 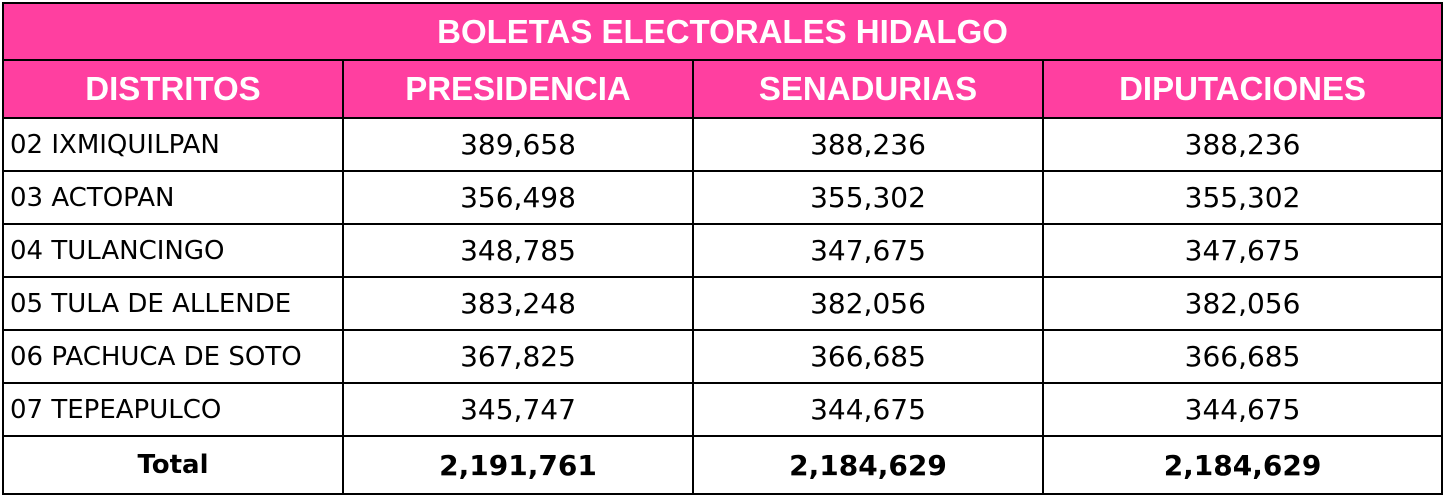 I want to click on cell-senadurias: 382,056, so click(x=868, y=303).